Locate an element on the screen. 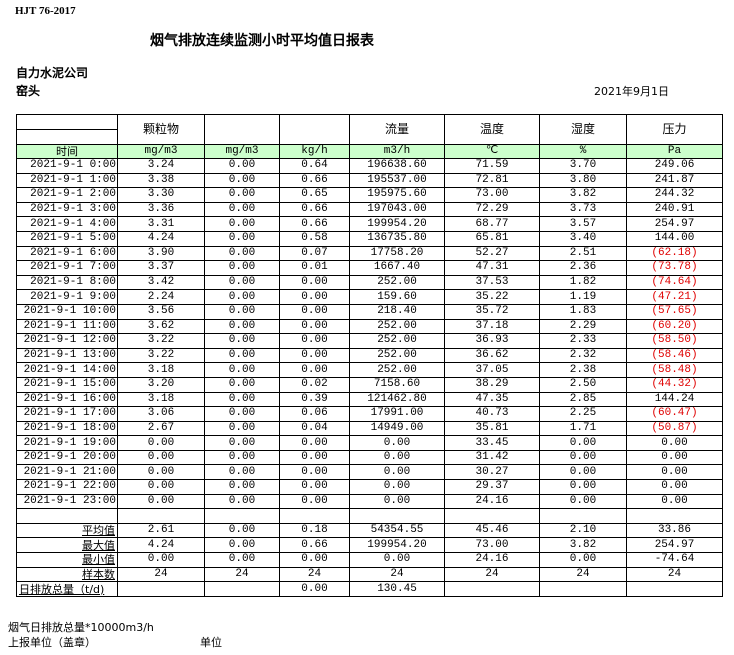 The image size is (734, 655). value-cell: 1.71 is located at coordinates (583, 428).